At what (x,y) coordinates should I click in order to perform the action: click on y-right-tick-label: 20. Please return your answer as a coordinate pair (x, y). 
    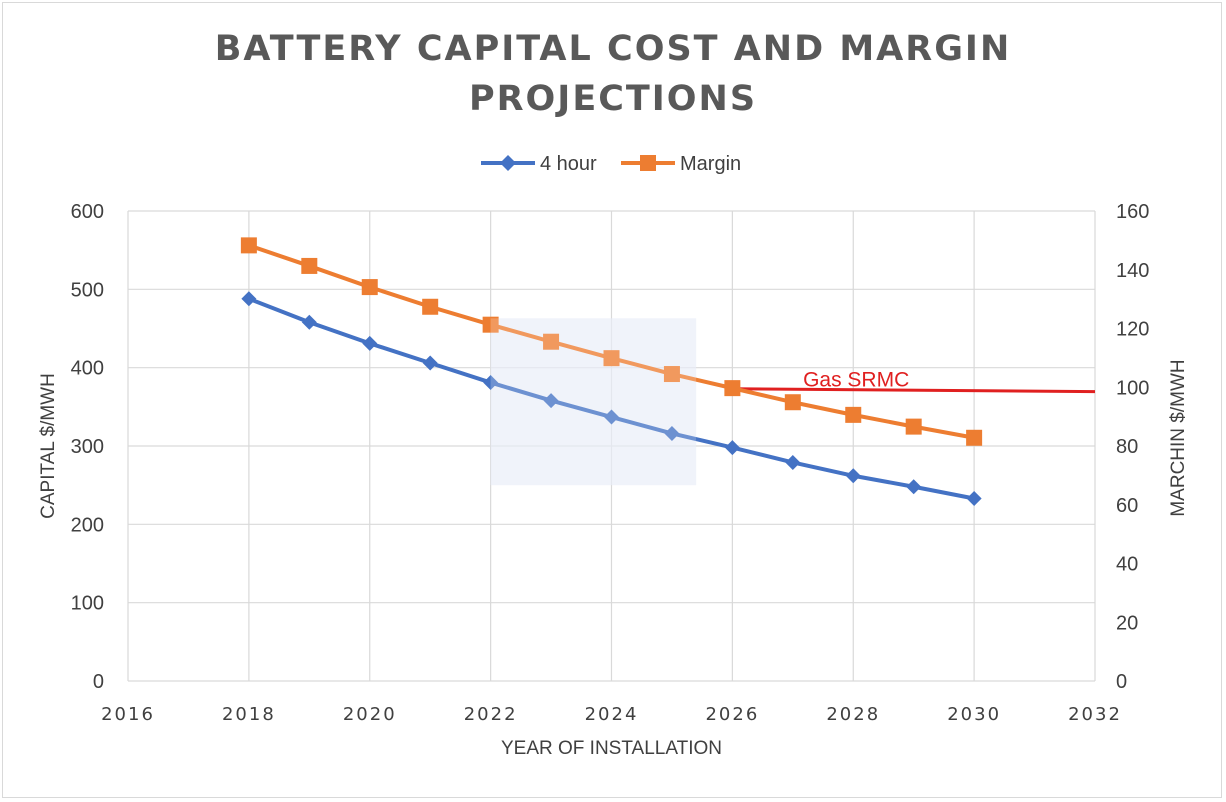
    Looking at the image, I should click on (1127, 623).